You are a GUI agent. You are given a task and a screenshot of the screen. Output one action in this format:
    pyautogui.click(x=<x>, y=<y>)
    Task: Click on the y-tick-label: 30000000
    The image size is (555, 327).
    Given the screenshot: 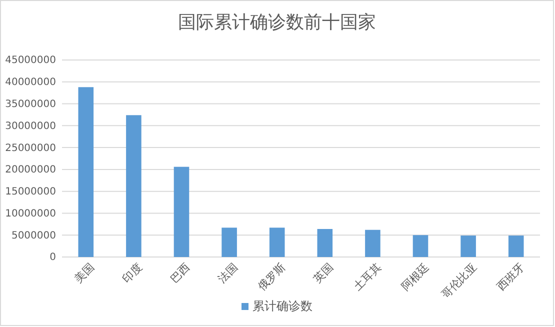 What is the action you would take?
    pyautogui.click(x=30, y=126)
    